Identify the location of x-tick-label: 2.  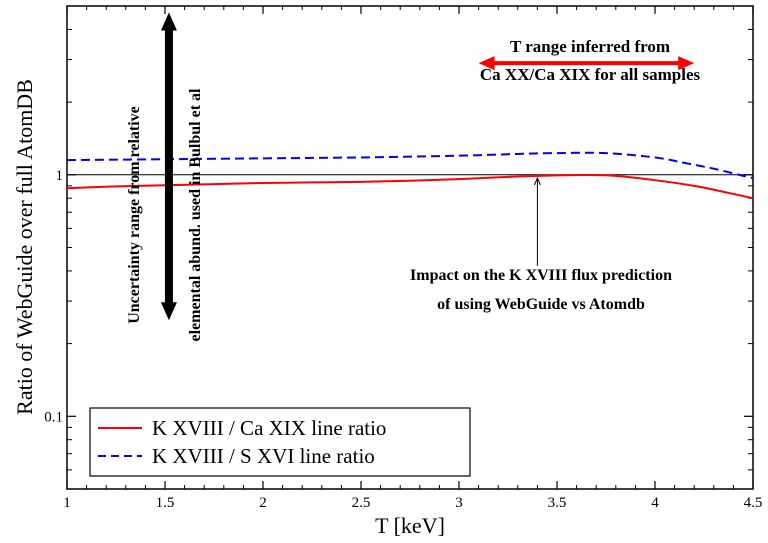
(263, 503).